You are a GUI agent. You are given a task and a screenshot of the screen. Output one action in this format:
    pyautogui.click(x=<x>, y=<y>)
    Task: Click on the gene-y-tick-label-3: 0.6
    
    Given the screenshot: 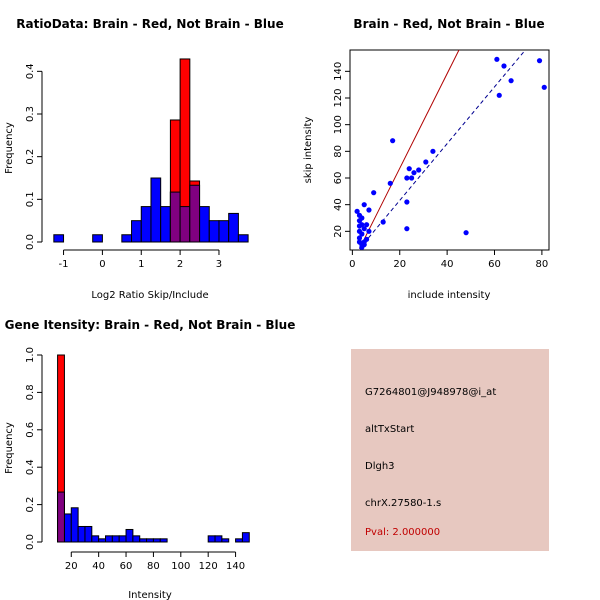 What is the action you would take?
    pyautogui.click(x=30, y=430)
    